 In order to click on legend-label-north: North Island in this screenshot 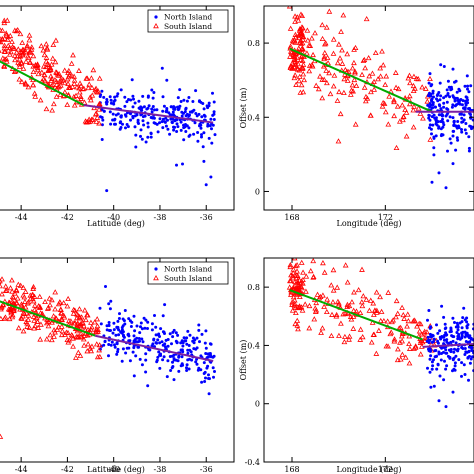, I will do `click(188, 269)`.